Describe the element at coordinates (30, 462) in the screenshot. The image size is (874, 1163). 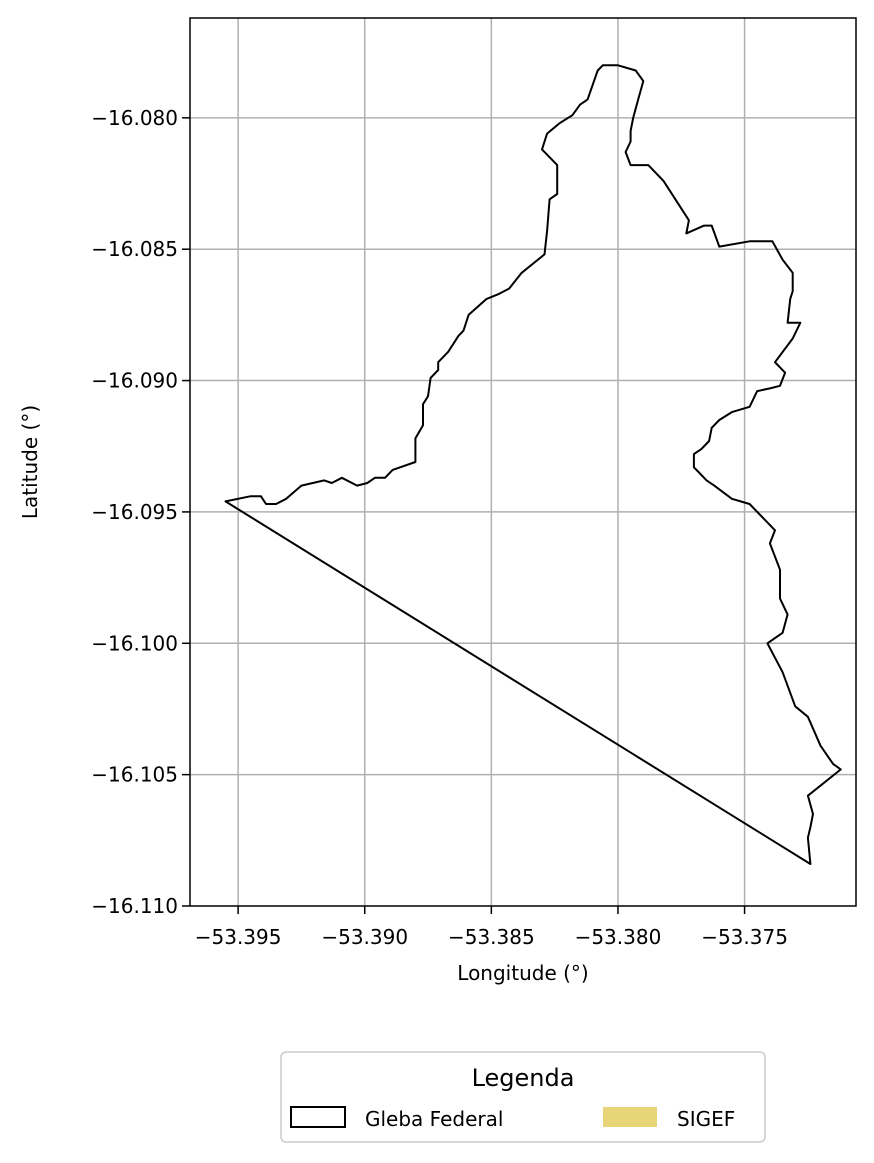
I see `y-axis-label: Latitude (°)` at that location.